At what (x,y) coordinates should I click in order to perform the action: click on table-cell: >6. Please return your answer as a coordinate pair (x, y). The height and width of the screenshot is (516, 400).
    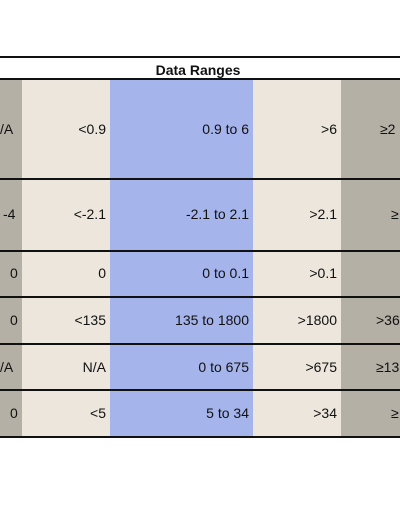
    Looking at the image, I should click on (329, 129).